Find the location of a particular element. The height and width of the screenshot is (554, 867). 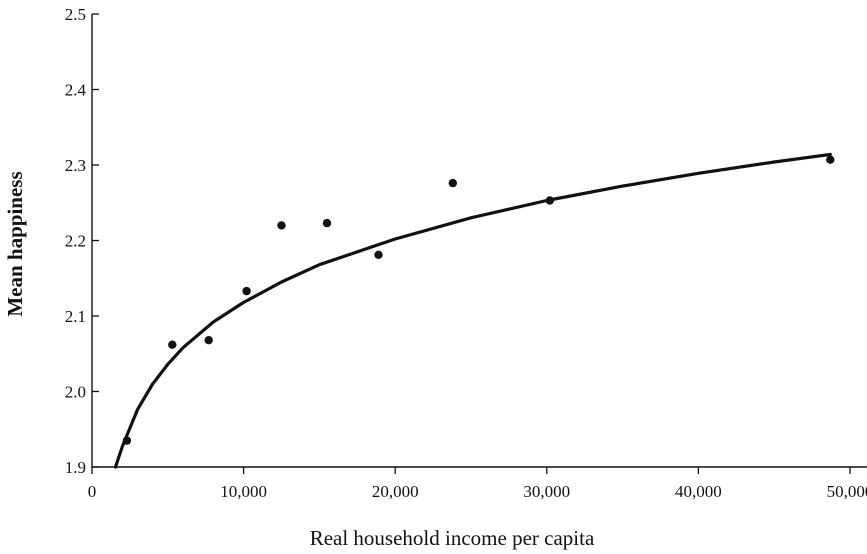

y-tick-label: 2.3 is located at coordinates (75, 165).